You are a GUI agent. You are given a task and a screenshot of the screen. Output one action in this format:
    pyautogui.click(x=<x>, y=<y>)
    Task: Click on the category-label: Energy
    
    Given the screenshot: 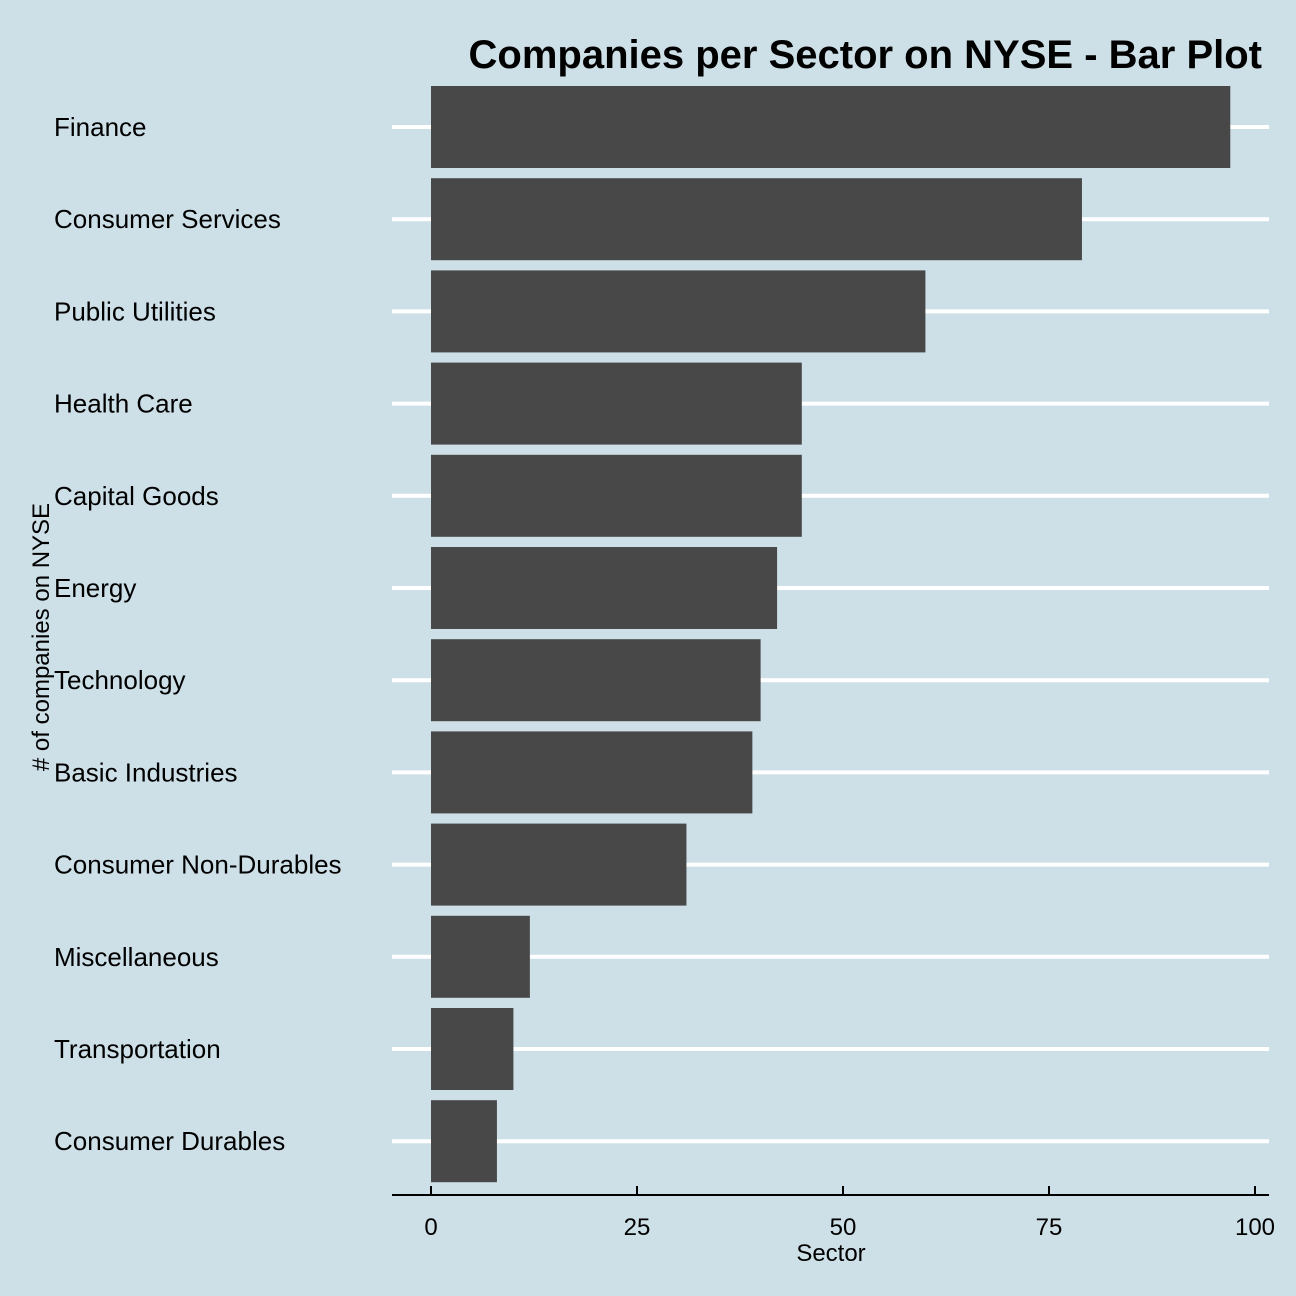 What is the action you would take?
    pyautogui.click(x=95, y=588)
    